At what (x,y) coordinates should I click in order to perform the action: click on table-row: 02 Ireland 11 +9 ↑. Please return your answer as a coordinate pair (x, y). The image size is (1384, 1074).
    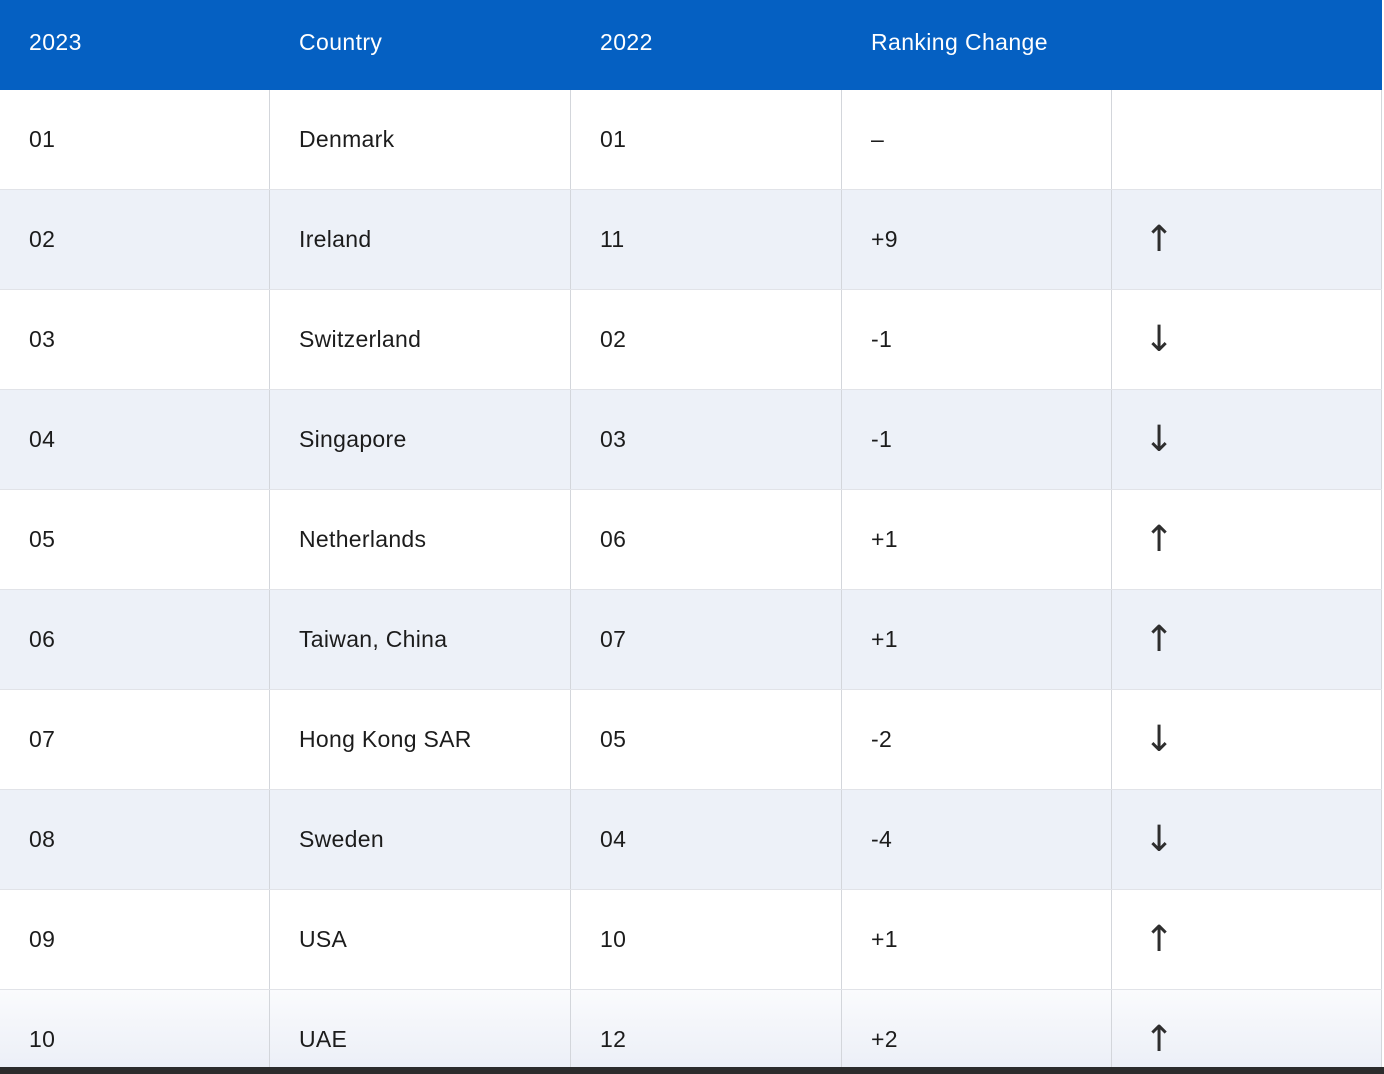
    Looking at the image, I should click on (691, 240).